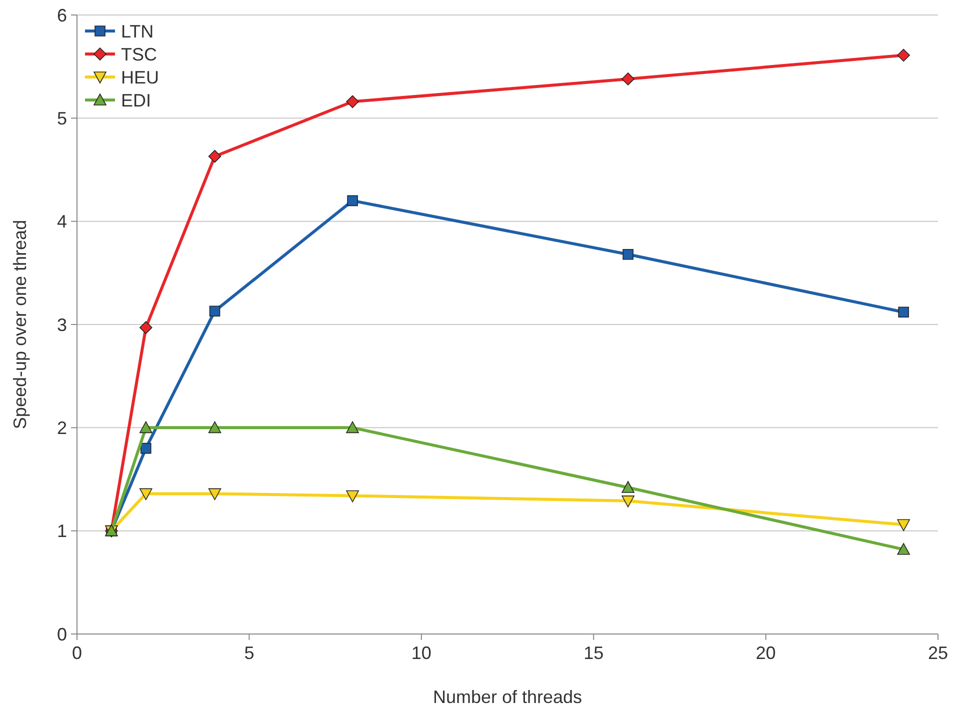 This screenshot has height=715, width=956. What do you see at coordinates (507, 697) in the screenshot?
I see `x-axis-title: Number of threads` at bounding box center [507, 697].